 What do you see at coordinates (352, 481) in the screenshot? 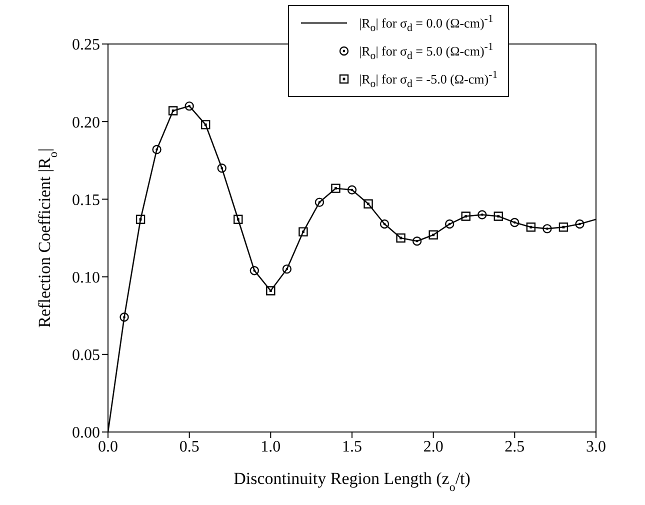
I see `x-axis-title: Discontinuity Region Length (z$_{o}$/t)` at bounding box center [352, 481].